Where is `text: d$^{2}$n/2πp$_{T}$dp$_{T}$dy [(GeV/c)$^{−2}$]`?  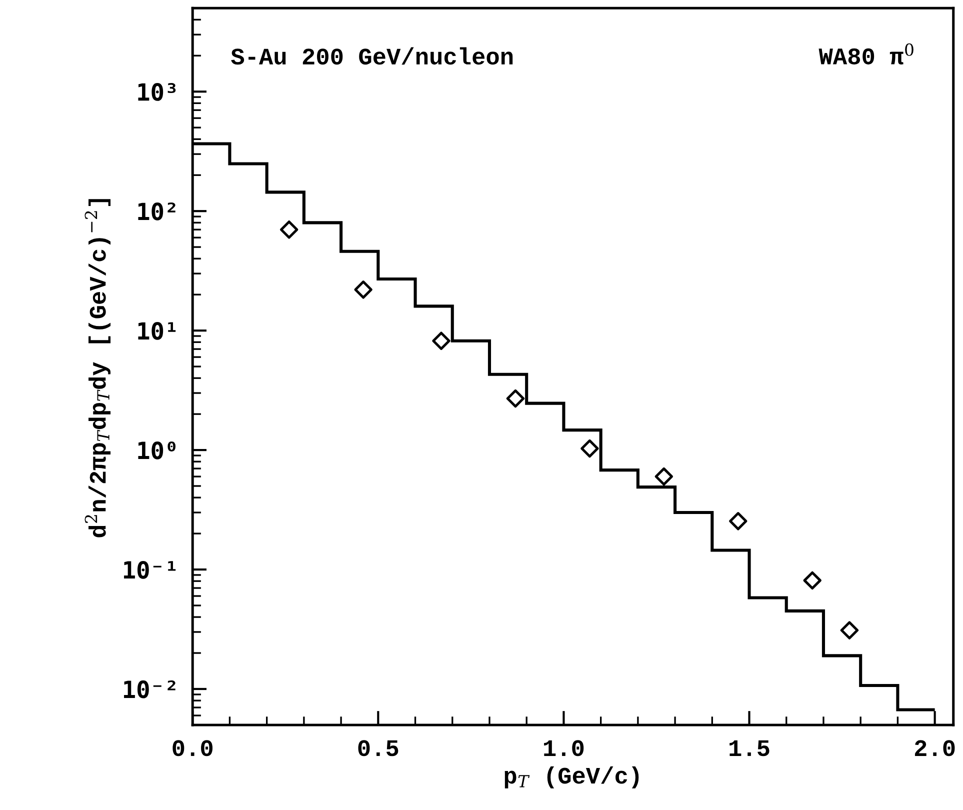
text: d$^{2}$n/2πp$_{T}$dp$_{T}$dy [(GeV/c)$^{−2}$] is located at coordinates (97, 368).